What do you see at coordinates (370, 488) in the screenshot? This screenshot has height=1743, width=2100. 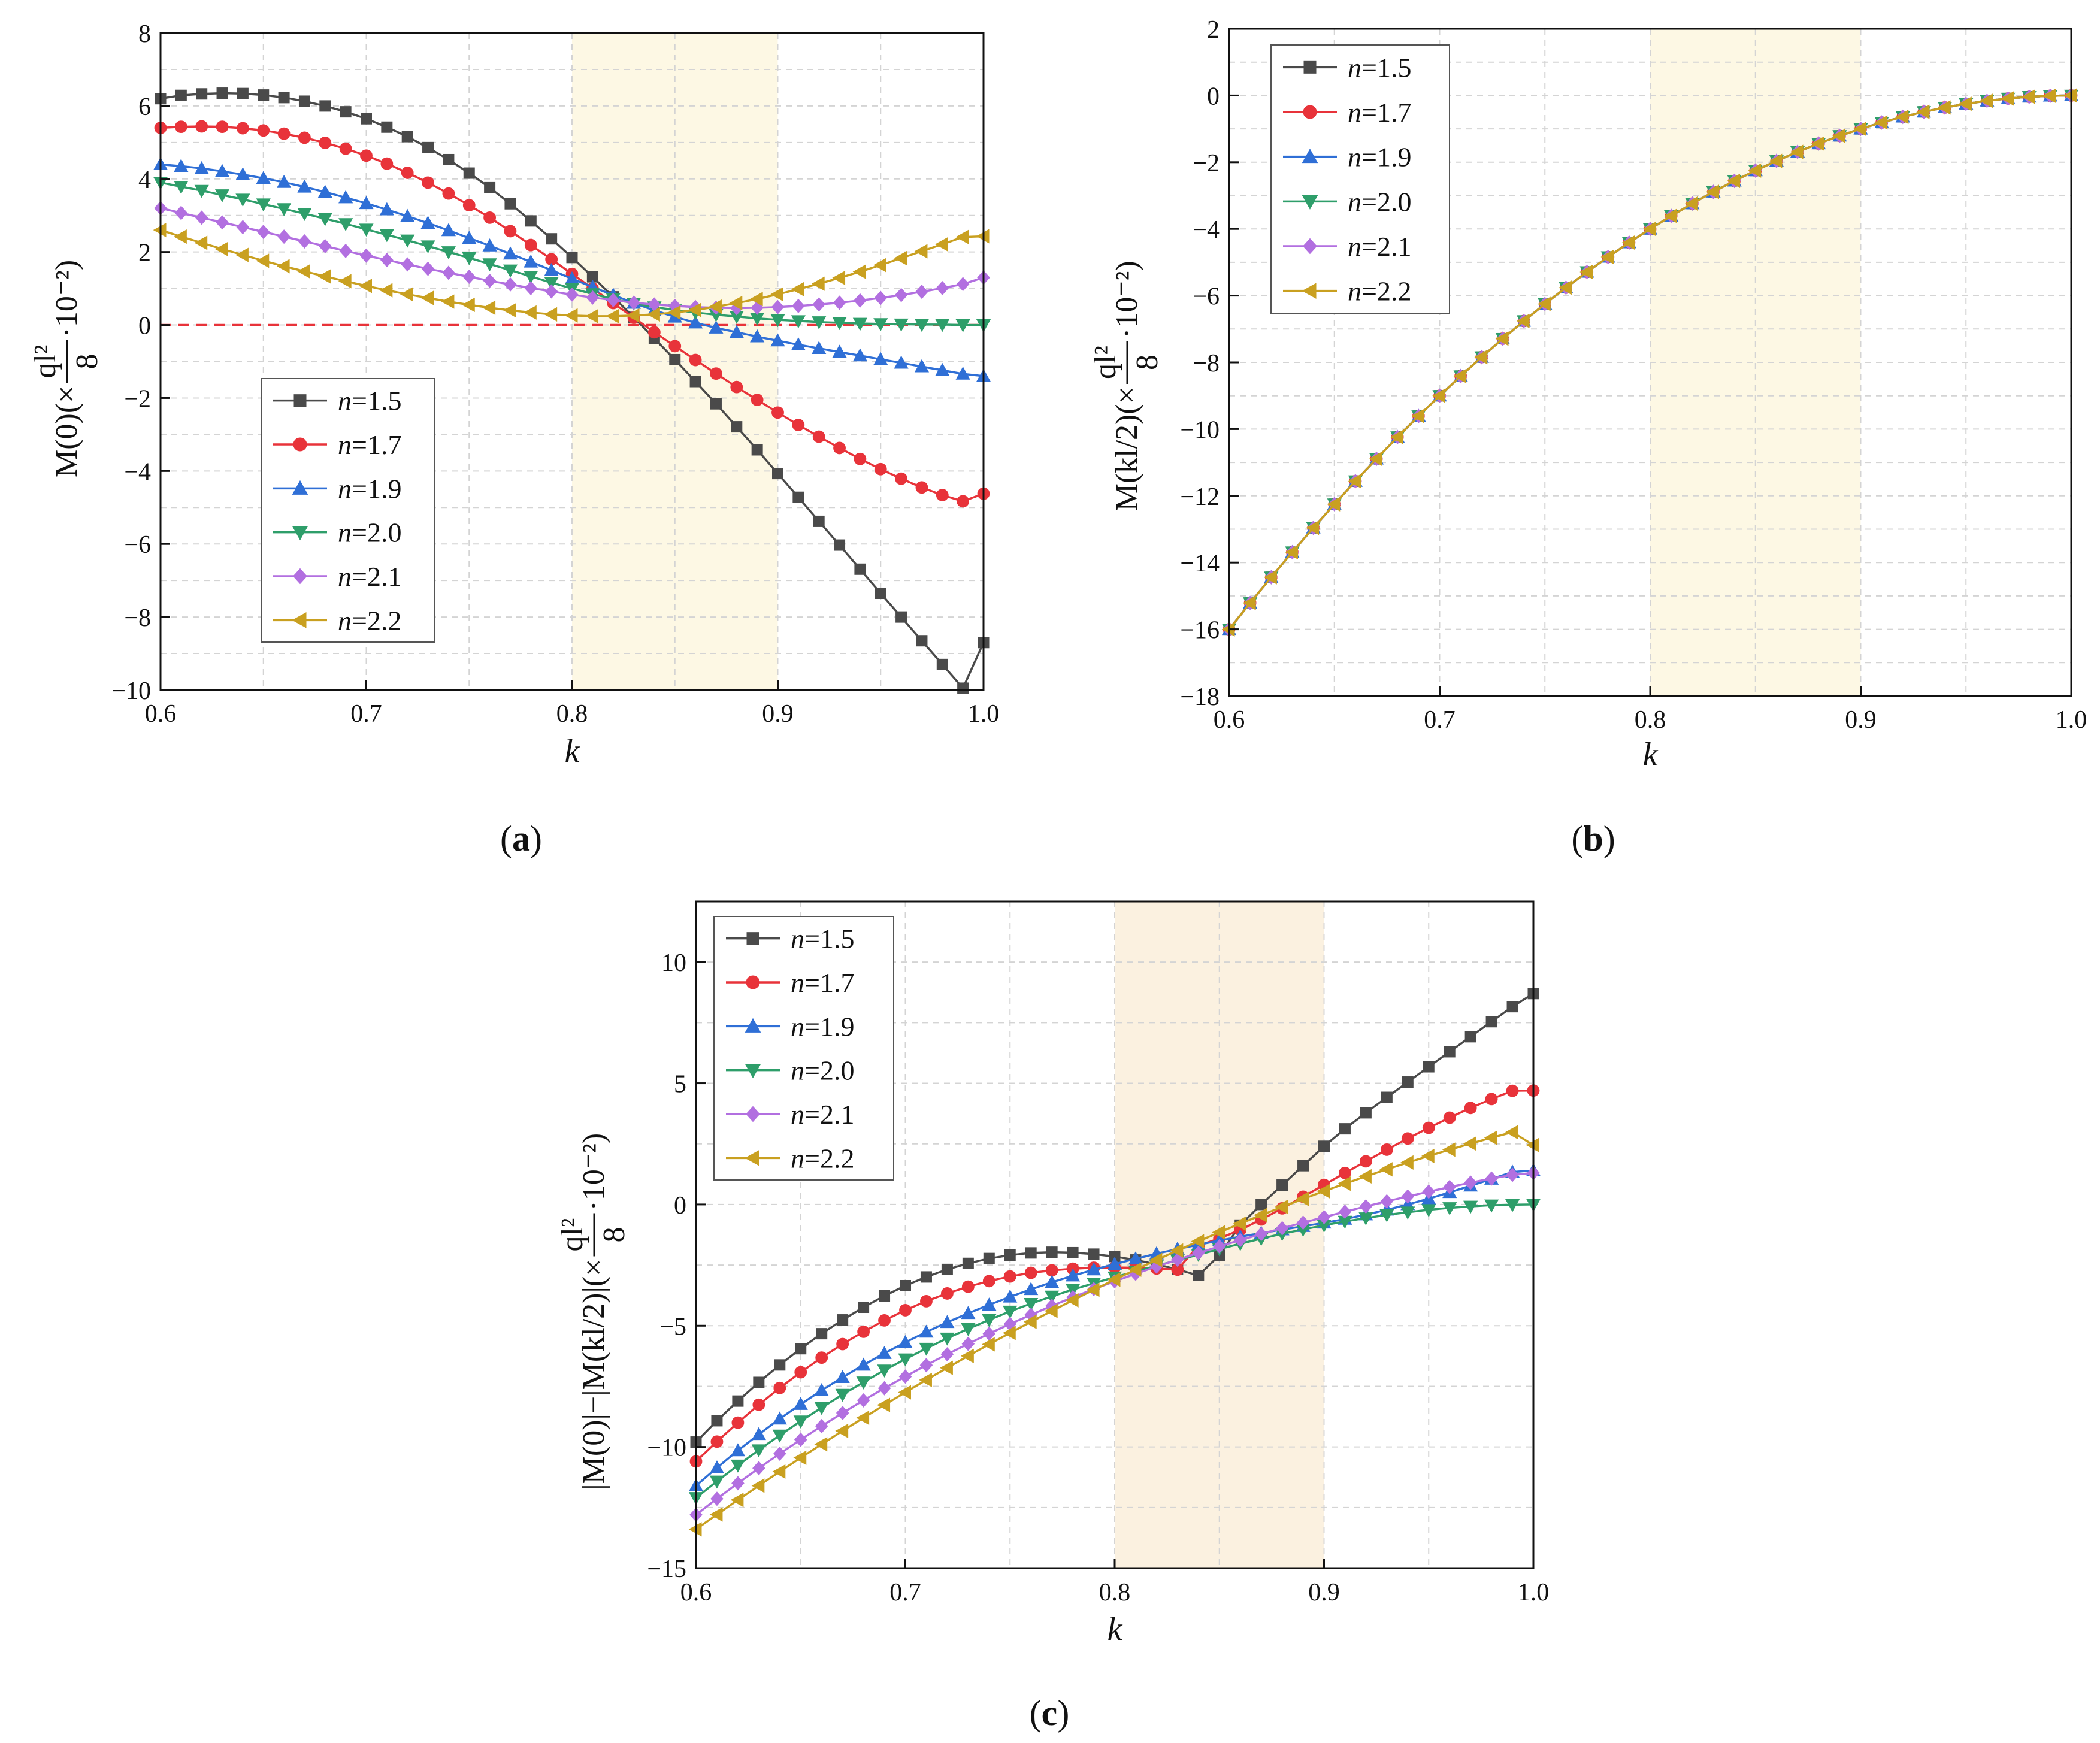 I see `legend-label: n=1.9` at bounding box center [370, 488].